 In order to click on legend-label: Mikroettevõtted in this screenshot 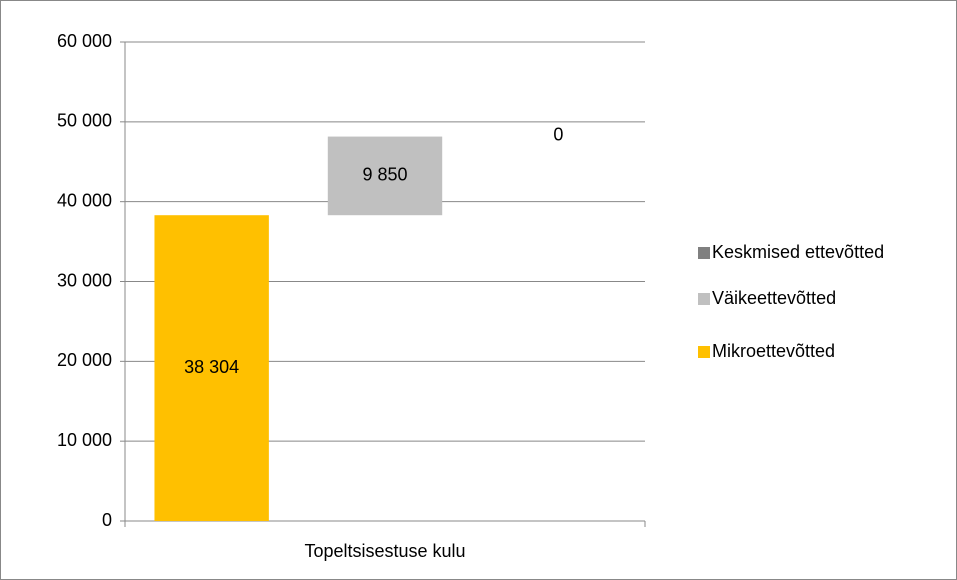, I will do `click(773, 351)`.